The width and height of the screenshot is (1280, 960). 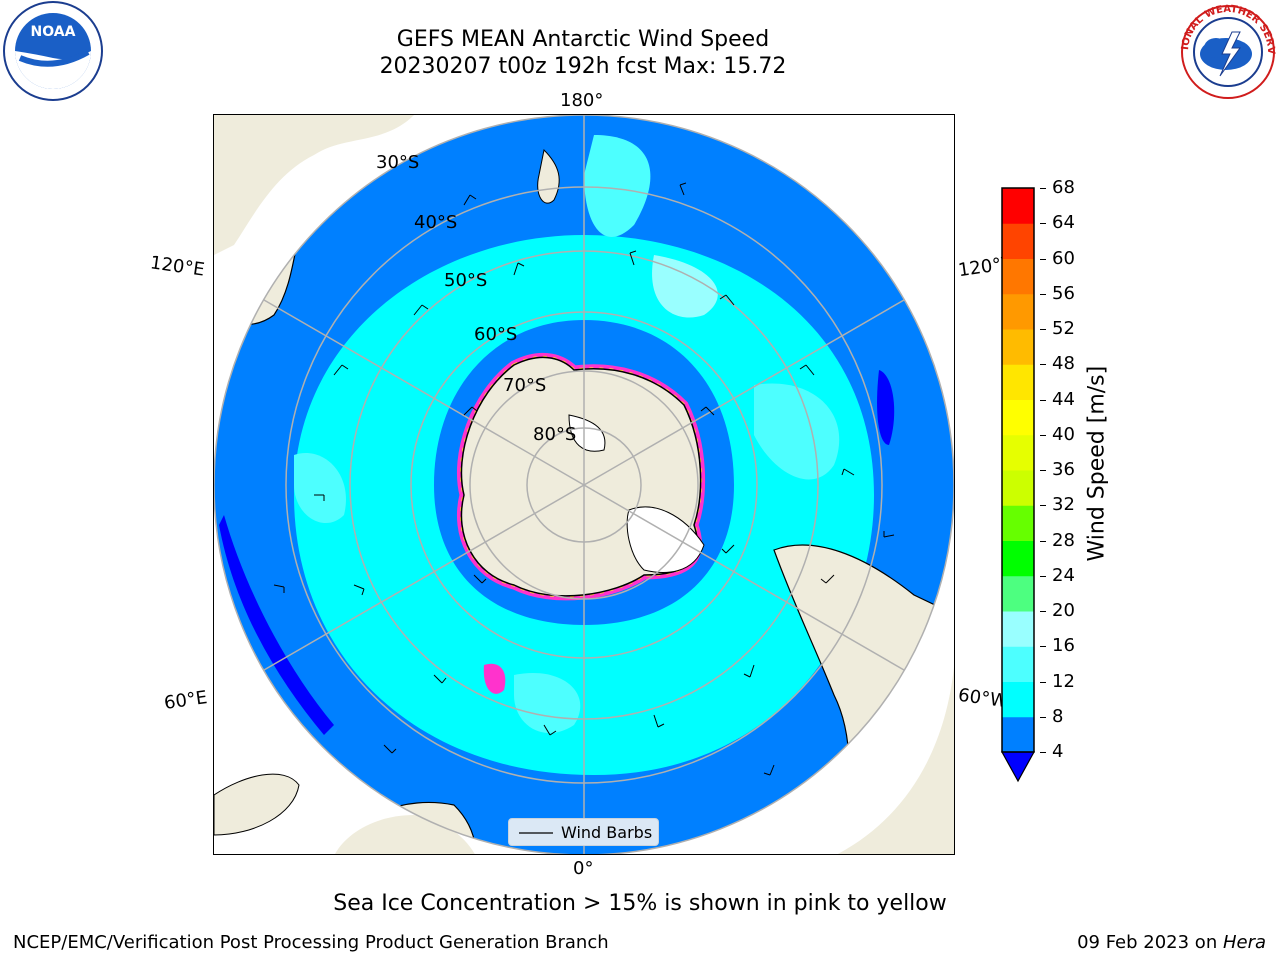 I want to click on wind-barb-legend-line, so click(x=536, y=833).